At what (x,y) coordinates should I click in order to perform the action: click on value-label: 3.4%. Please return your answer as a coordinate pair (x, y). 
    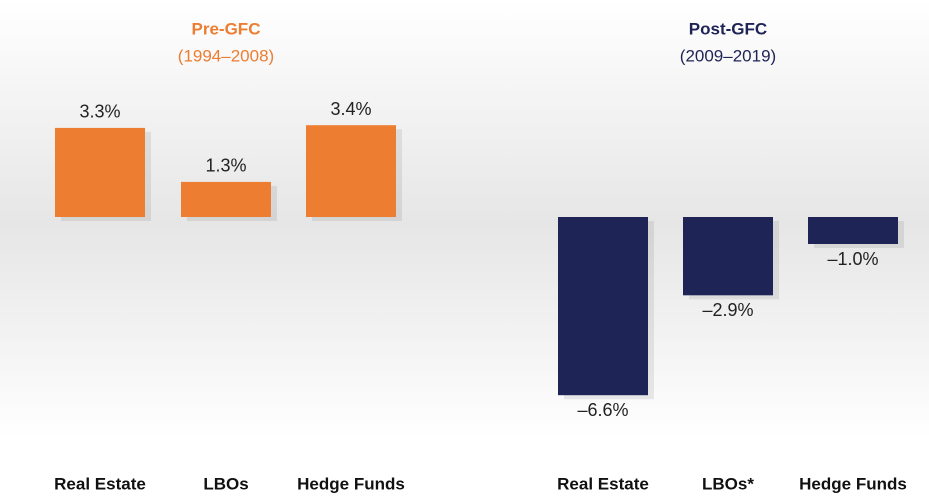
    Looking at the image, I should click on (350, 109).